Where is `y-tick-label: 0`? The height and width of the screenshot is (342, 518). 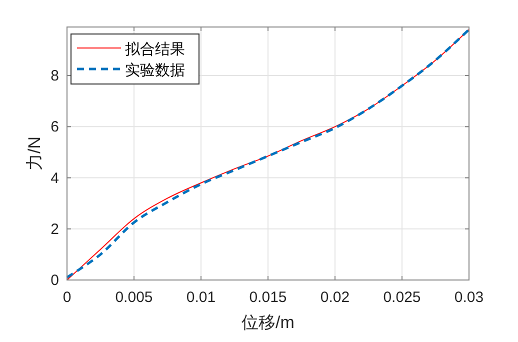 y-tick-label: 0 is located at coordinates (54, 280).